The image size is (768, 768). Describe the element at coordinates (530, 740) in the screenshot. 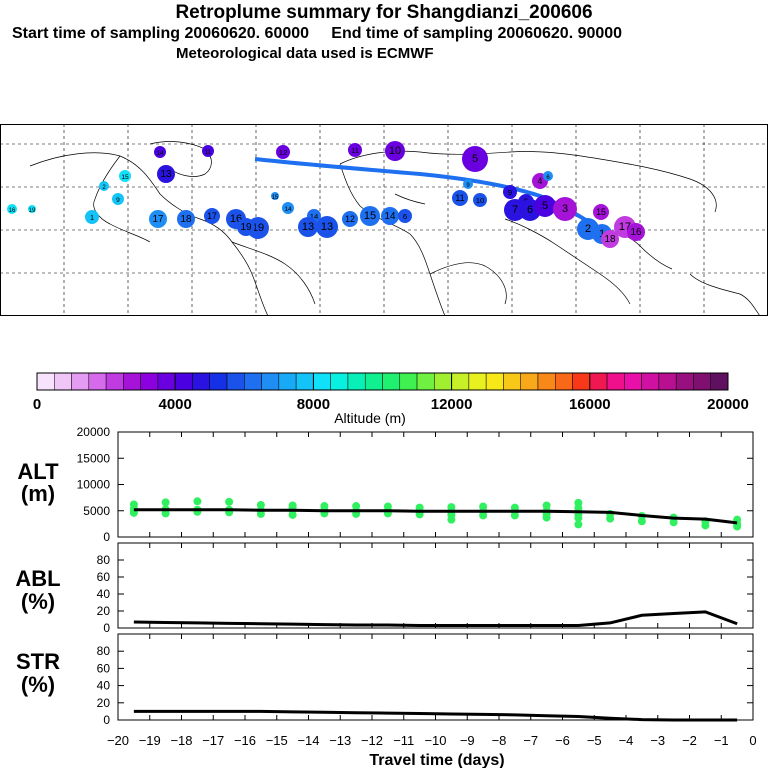

I see `x-tick-label: −7` at that location.